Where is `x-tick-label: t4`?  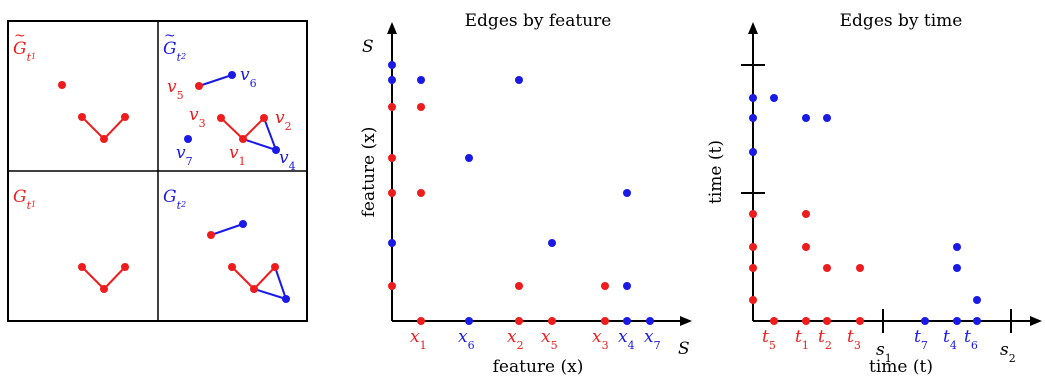 x-tick-label: t4 is located at coordinates (950, 339).